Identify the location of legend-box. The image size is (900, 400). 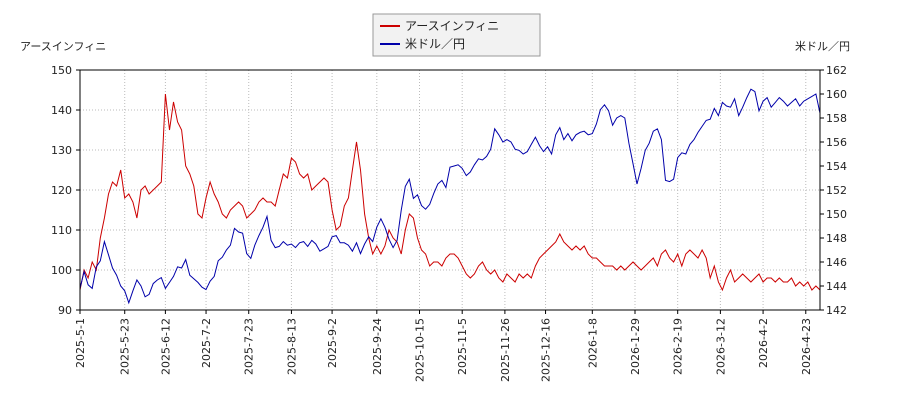
(456, 35).